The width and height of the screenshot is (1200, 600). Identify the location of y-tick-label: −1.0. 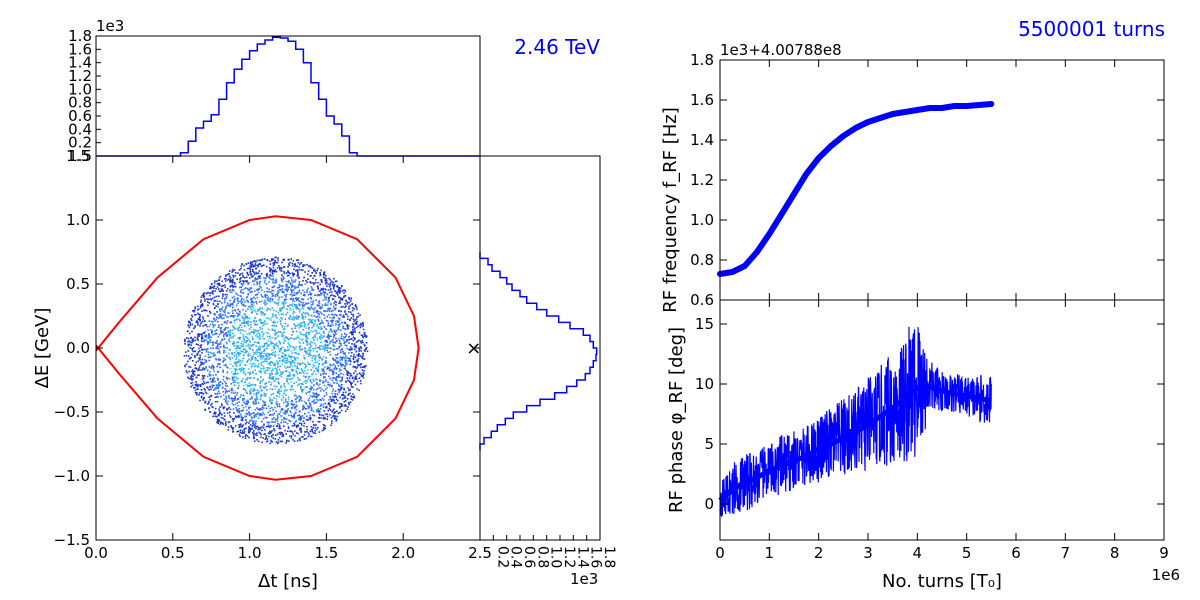
(72, 476).